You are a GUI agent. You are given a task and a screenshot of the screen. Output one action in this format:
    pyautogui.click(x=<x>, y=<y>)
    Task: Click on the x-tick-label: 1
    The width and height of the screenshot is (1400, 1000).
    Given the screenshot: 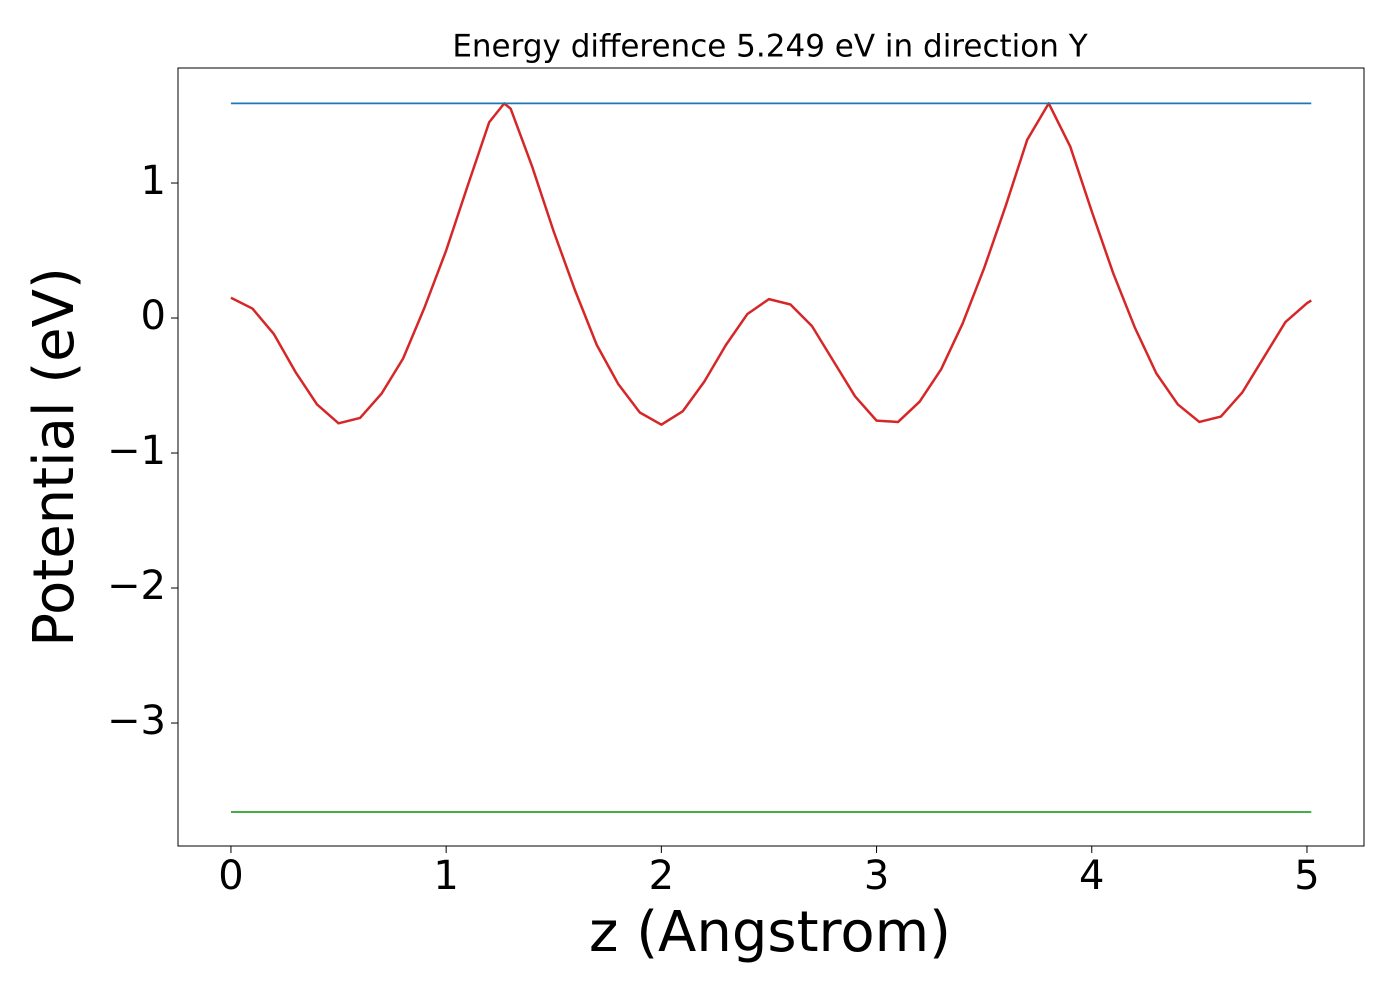 What is the action you would take?
    pyautogui.click(x=445, y=876)
    